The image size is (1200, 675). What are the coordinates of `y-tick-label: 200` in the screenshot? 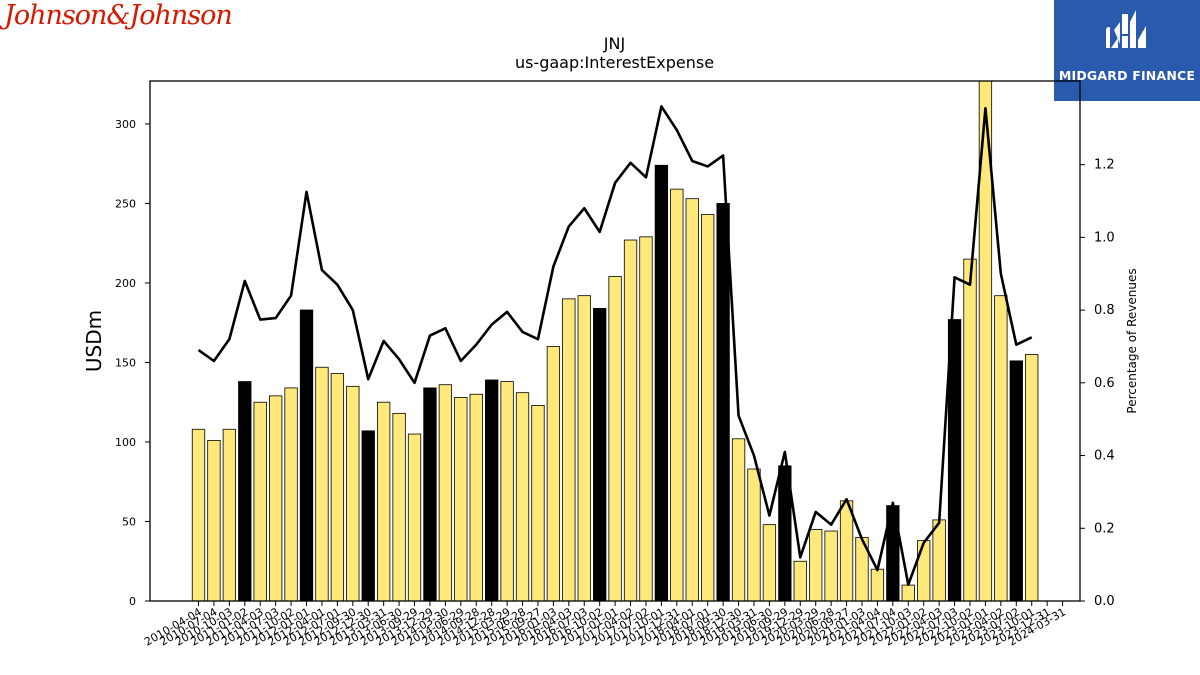 It's located at (125, 283).